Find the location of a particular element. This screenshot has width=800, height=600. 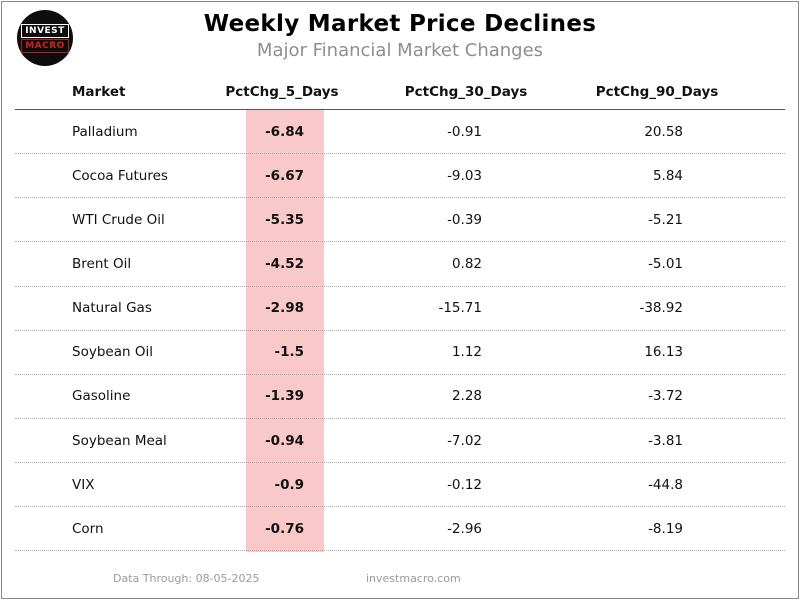

pctchg-30-days-value: -0.91 is located at coordinates (464, 131).